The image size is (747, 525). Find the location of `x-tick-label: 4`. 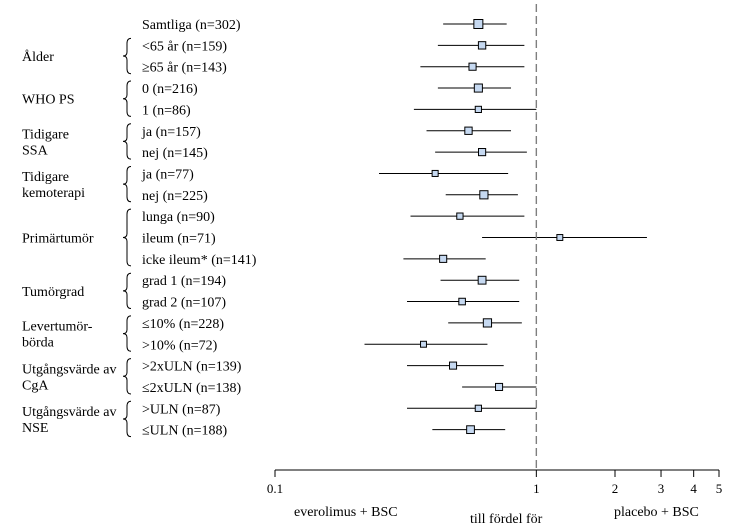

x-tick-label: 4 is located at coordinates (693, 488).